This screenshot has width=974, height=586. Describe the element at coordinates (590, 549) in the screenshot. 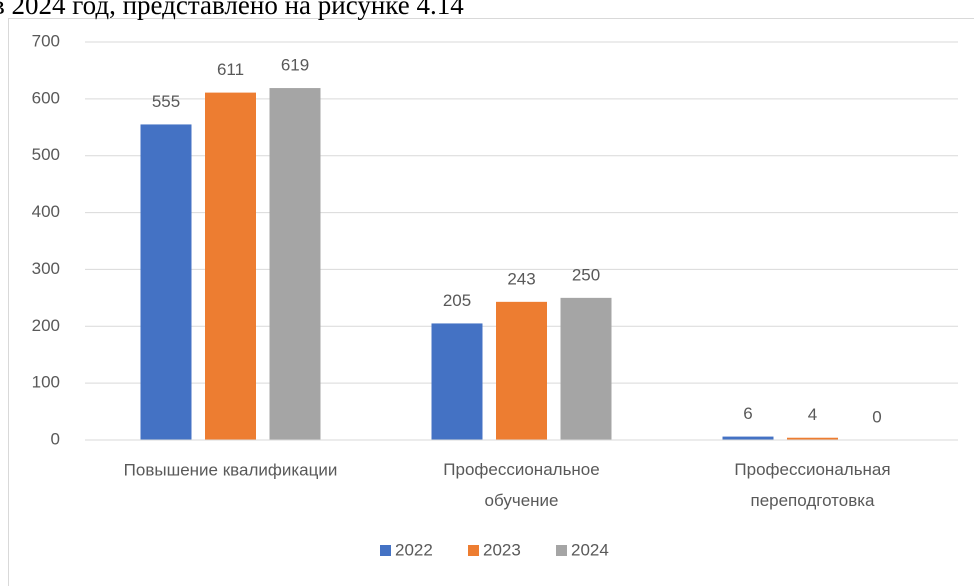

I see `legend-label: 2024` at that location.